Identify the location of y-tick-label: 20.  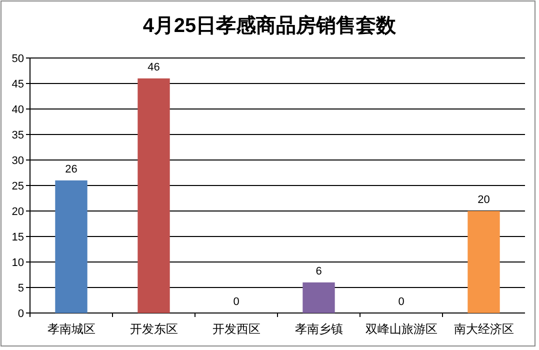
(18, 212).